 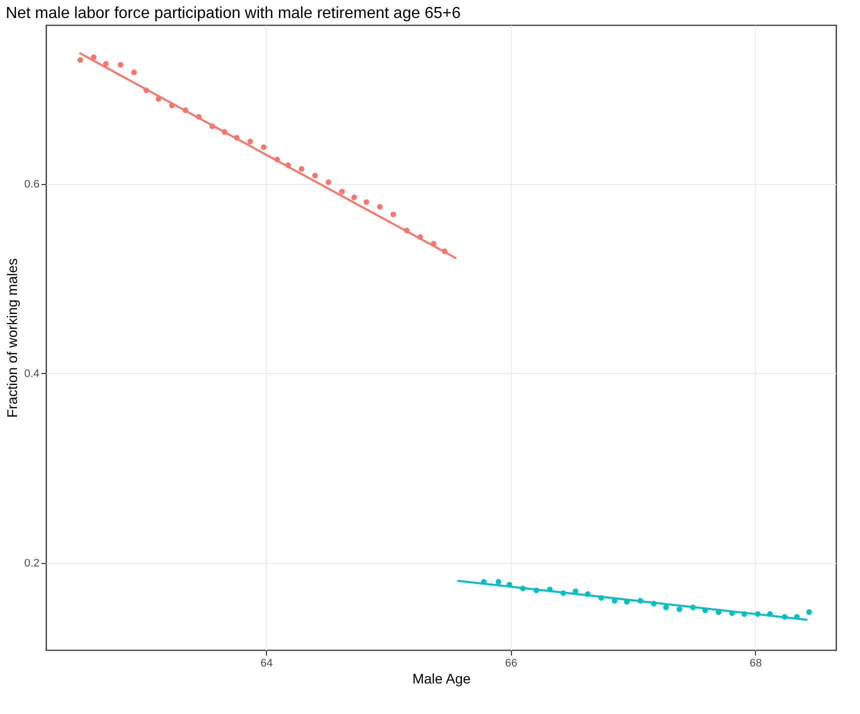 I want to click on y-tick-label: 0.2, so click(x=32, y=563).